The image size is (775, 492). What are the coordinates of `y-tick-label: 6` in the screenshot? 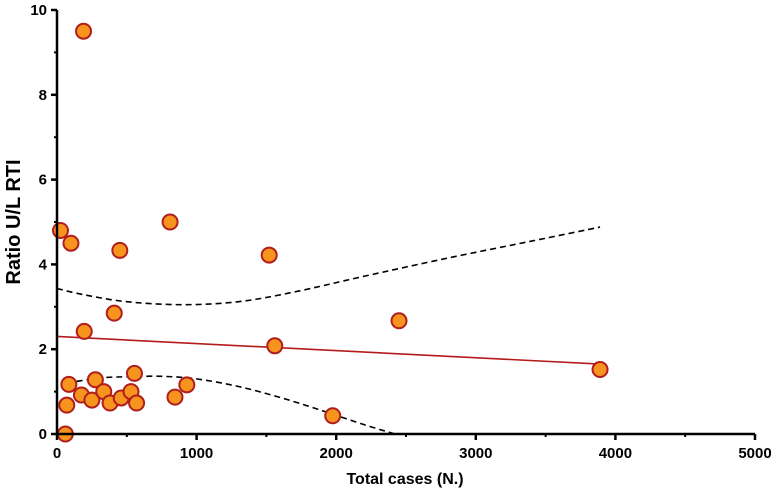 It's located at (43, 180).